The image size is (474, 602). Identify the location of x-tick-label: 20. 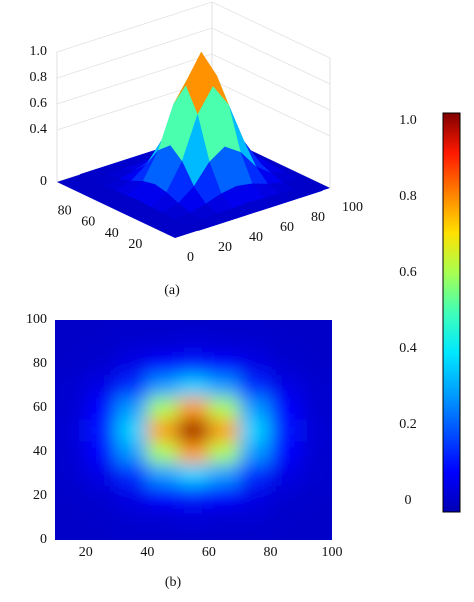
(225, 247).